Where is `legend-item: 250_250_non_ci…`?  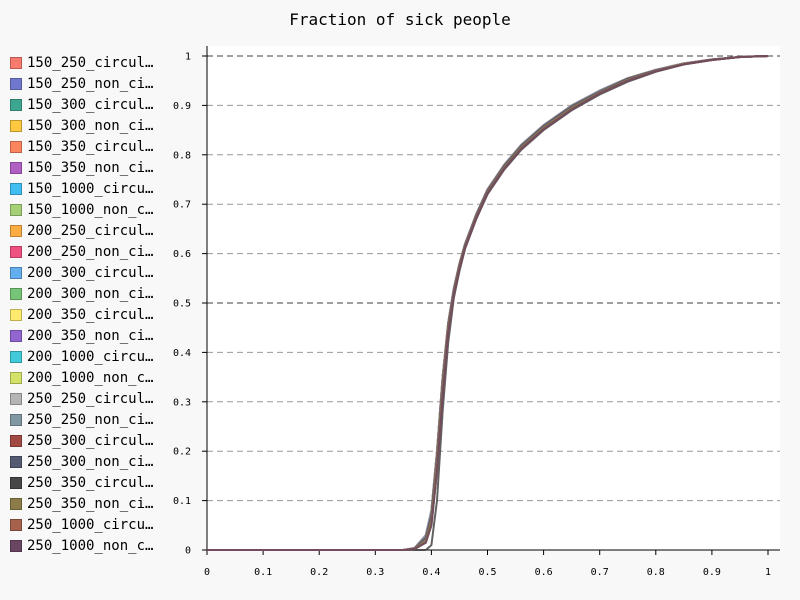 legend-item: 250_250_non_ci… is located at coordinates (85, 419).